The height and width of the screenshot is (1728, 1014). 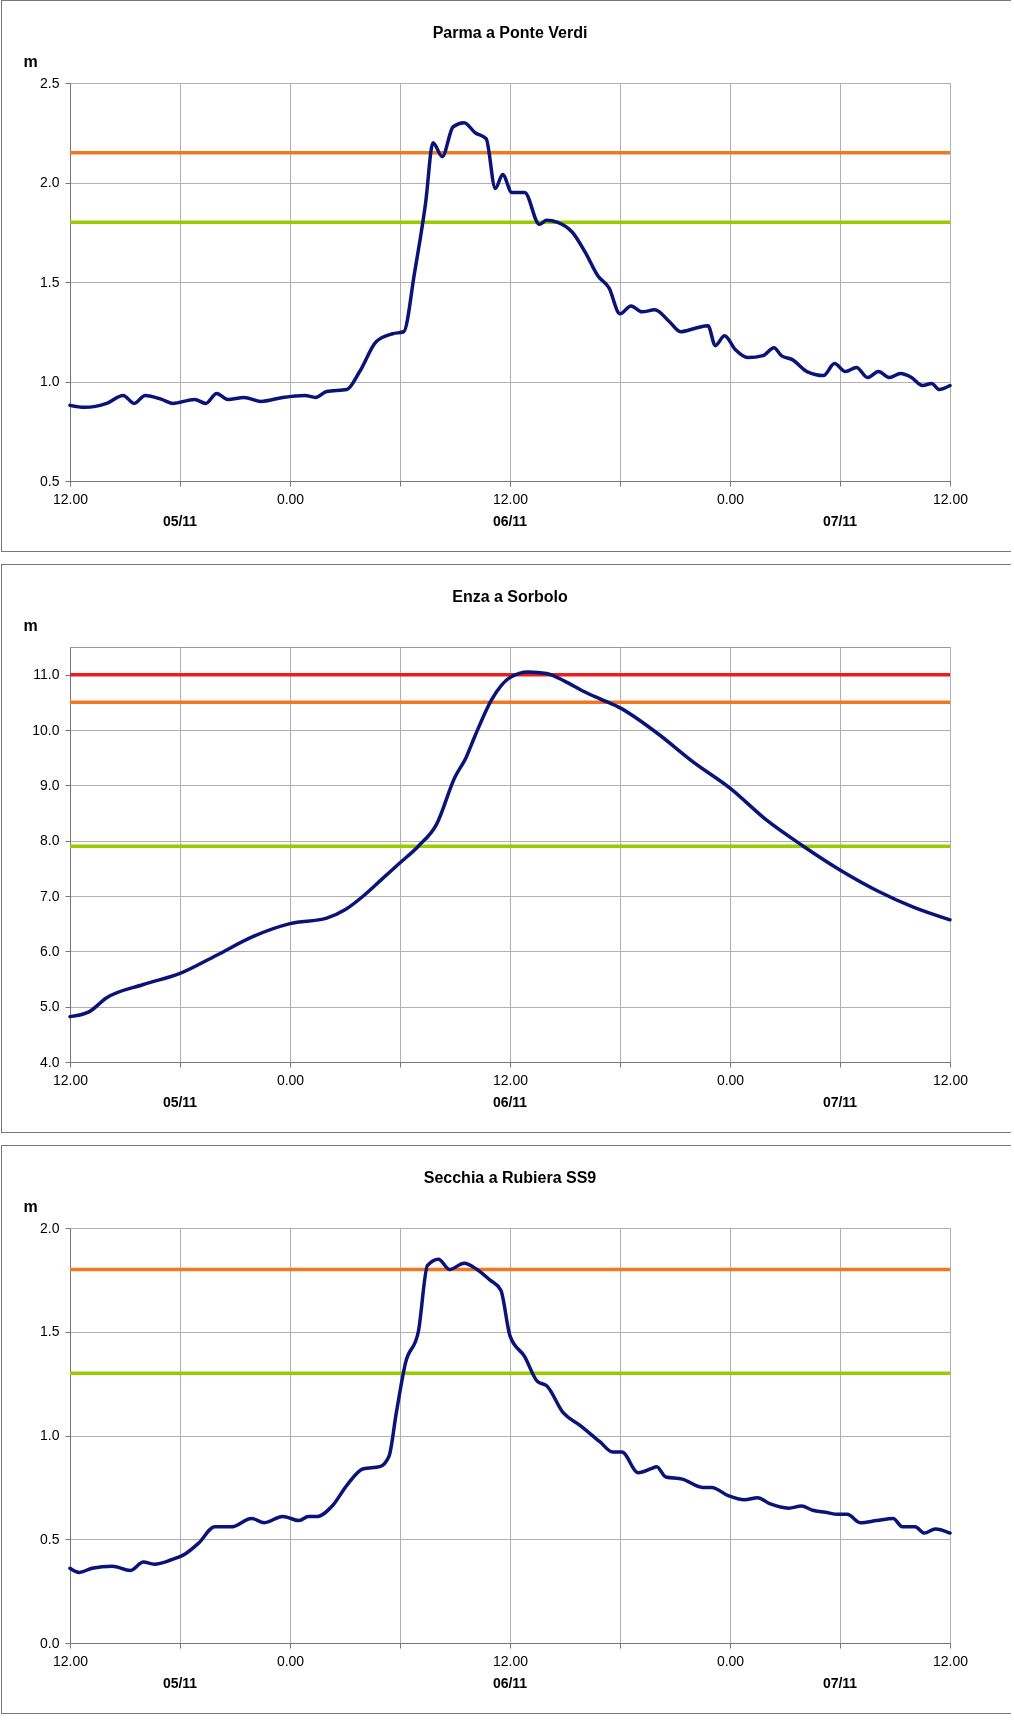 What do you see at coordinates (50, 1006) in the screenshot?
I see `y-tick-label: 5.0` at bounding box center [50, 1006].